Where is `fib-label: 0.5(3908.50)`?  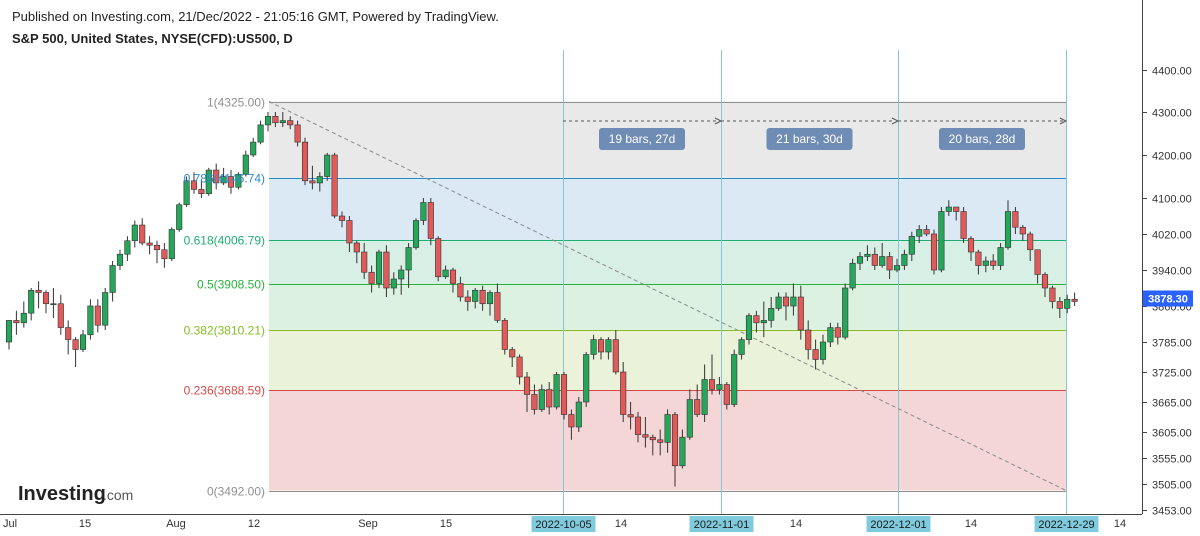
fib-label: 0.5(3908.50) is located at coordinates (231, 285).